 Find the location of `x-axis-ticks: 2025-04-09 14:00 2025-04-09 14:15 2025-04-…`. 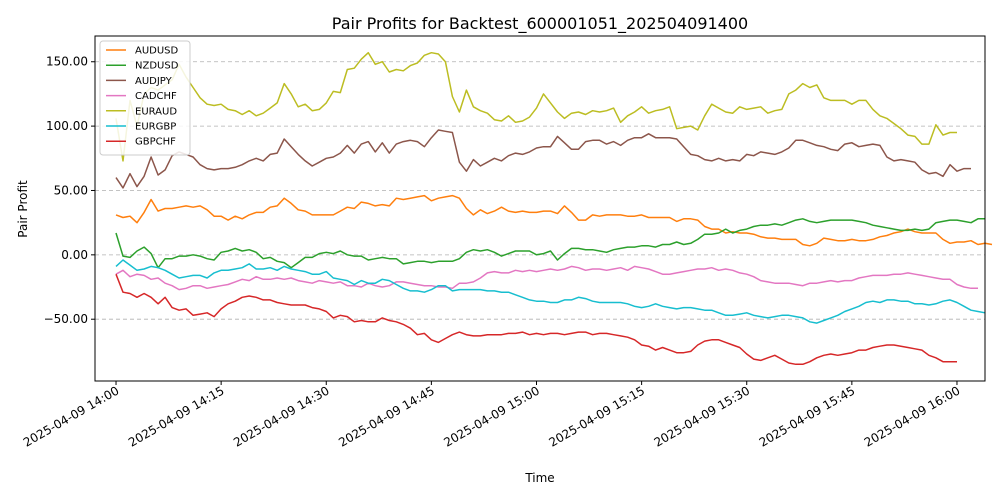

x-axis-ticks: 2025-04-09 14:00 2025-04-09 14:15 2025-04-… is located at coordinates (492, 415).